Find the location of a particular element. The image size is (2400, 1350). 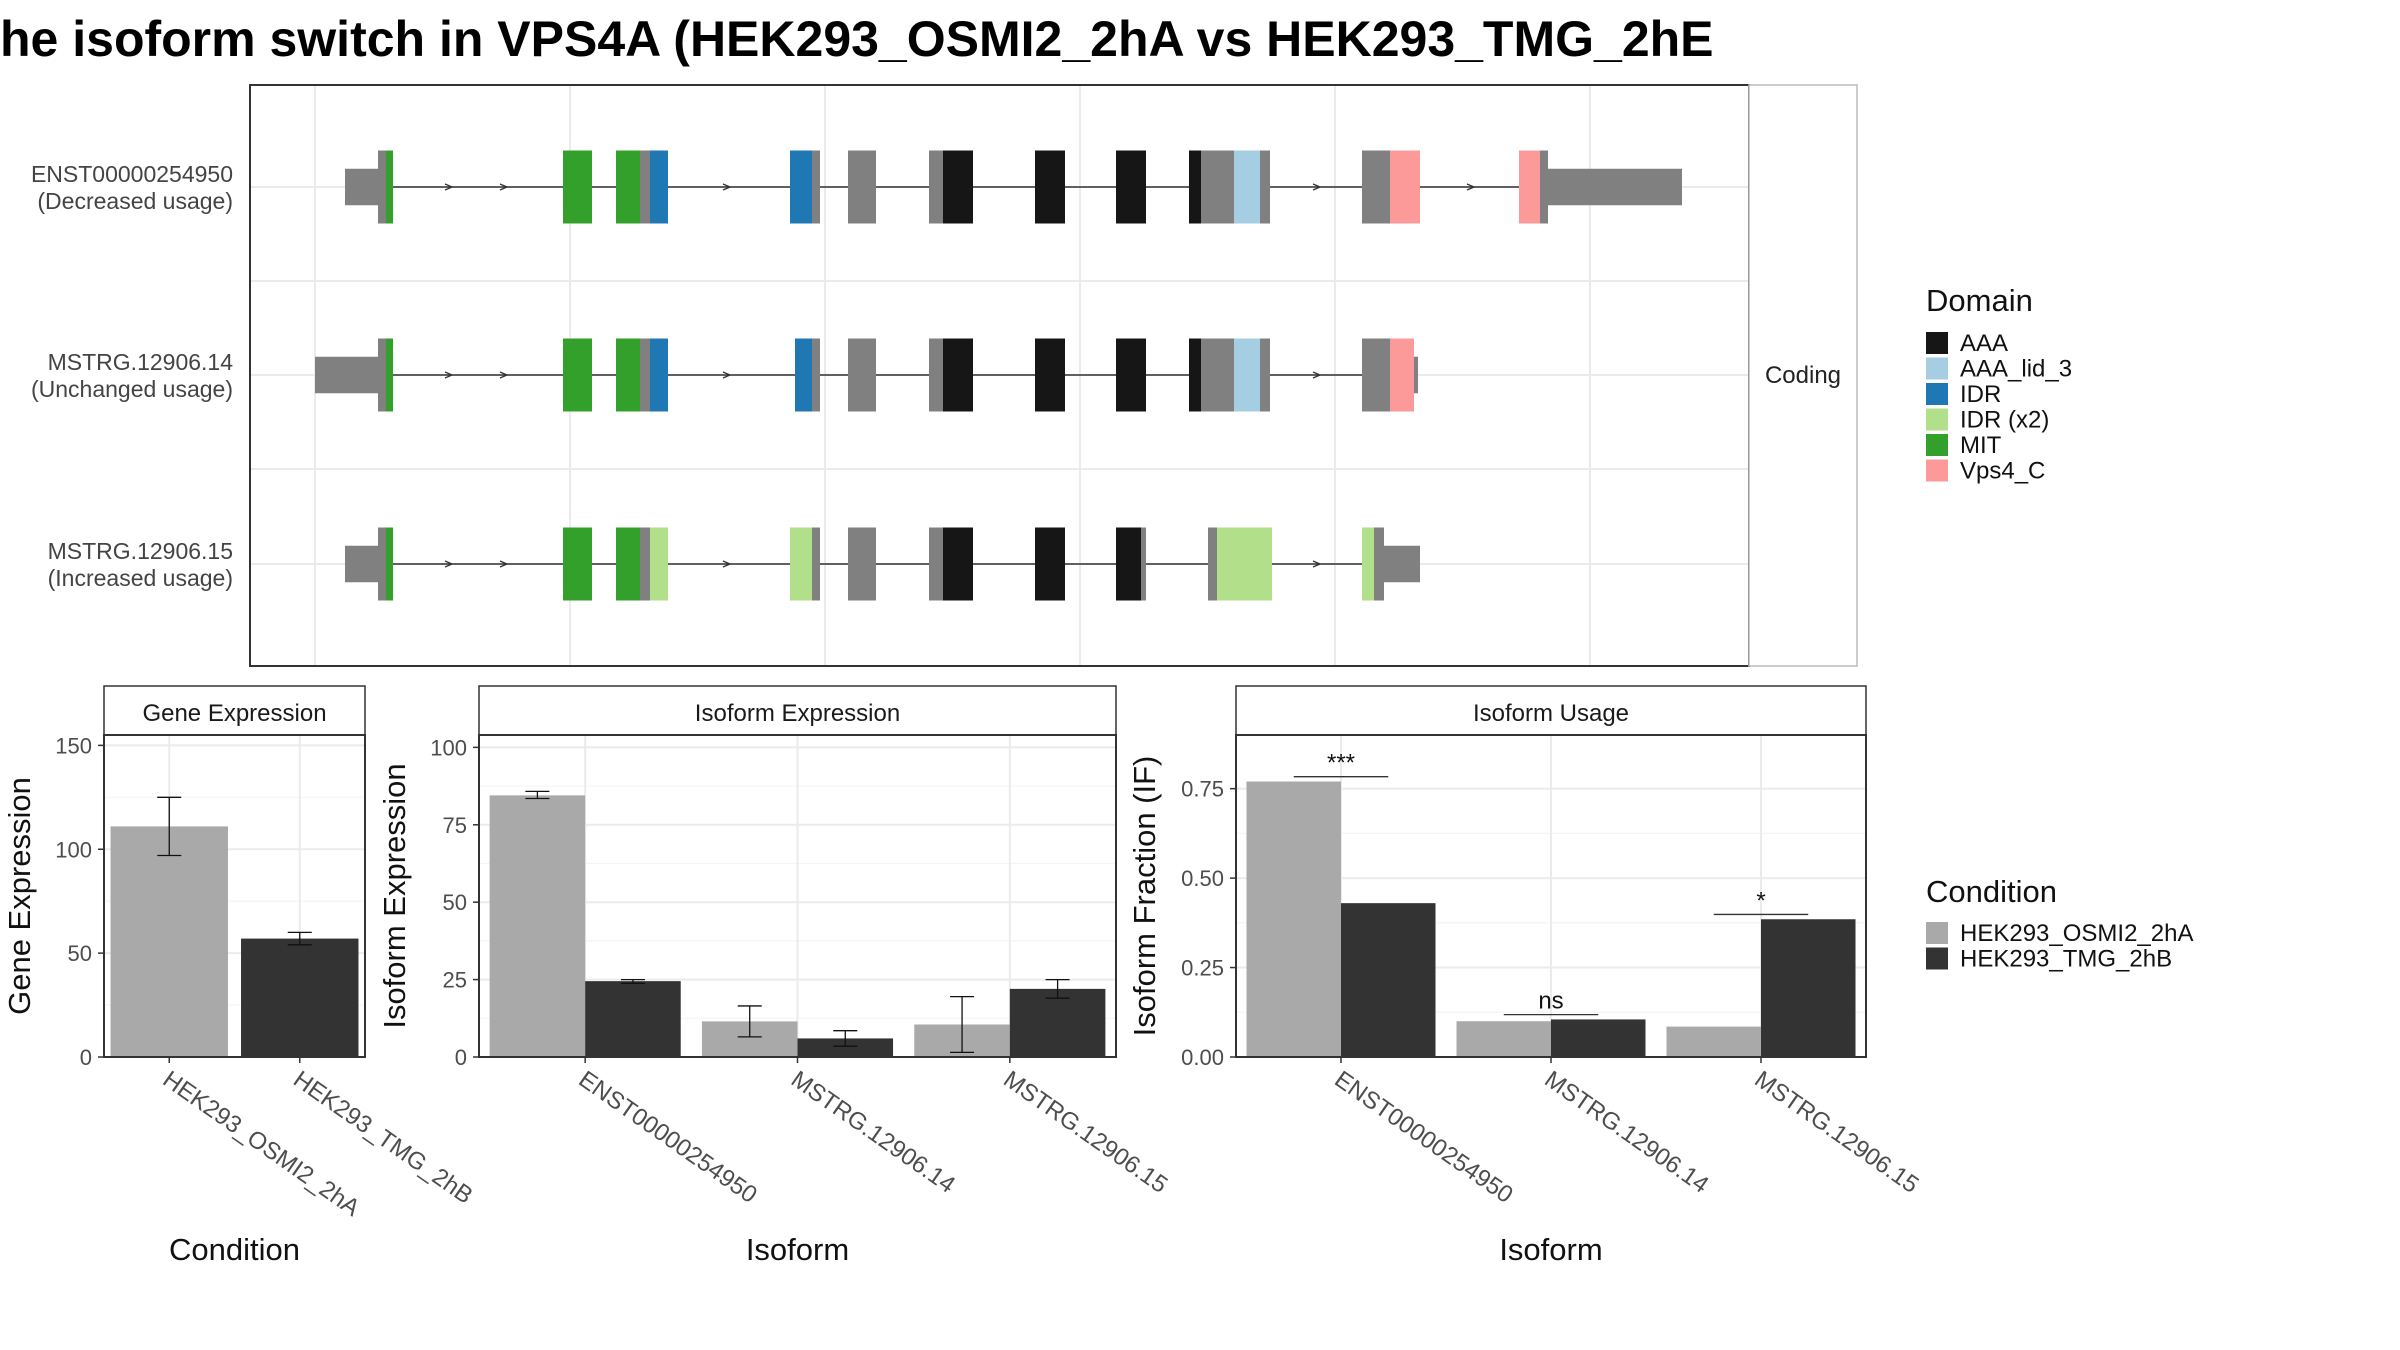

condition-legend-swatch is located at coordinates (1937, 958).